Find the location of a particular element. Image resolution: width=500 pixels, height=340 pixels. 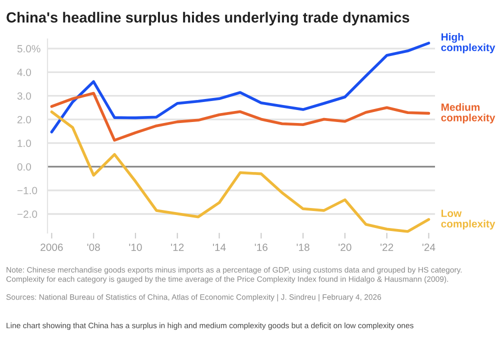

y-tick-label: −2.0 is located at coordinates (27, 214).